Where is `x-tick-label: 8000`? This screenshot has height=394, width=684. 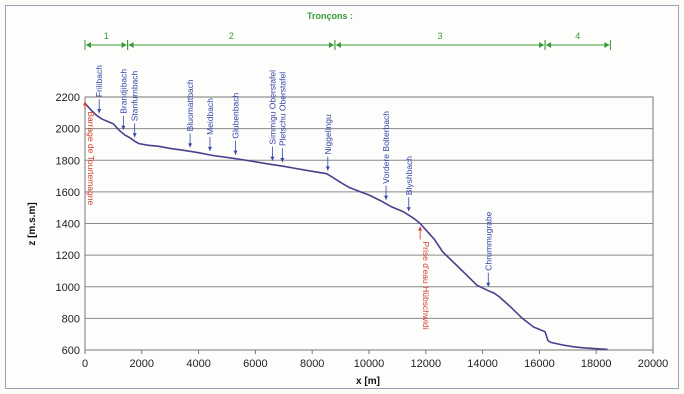 x-tick-label: 8000 is located at coordinates (312, 364).